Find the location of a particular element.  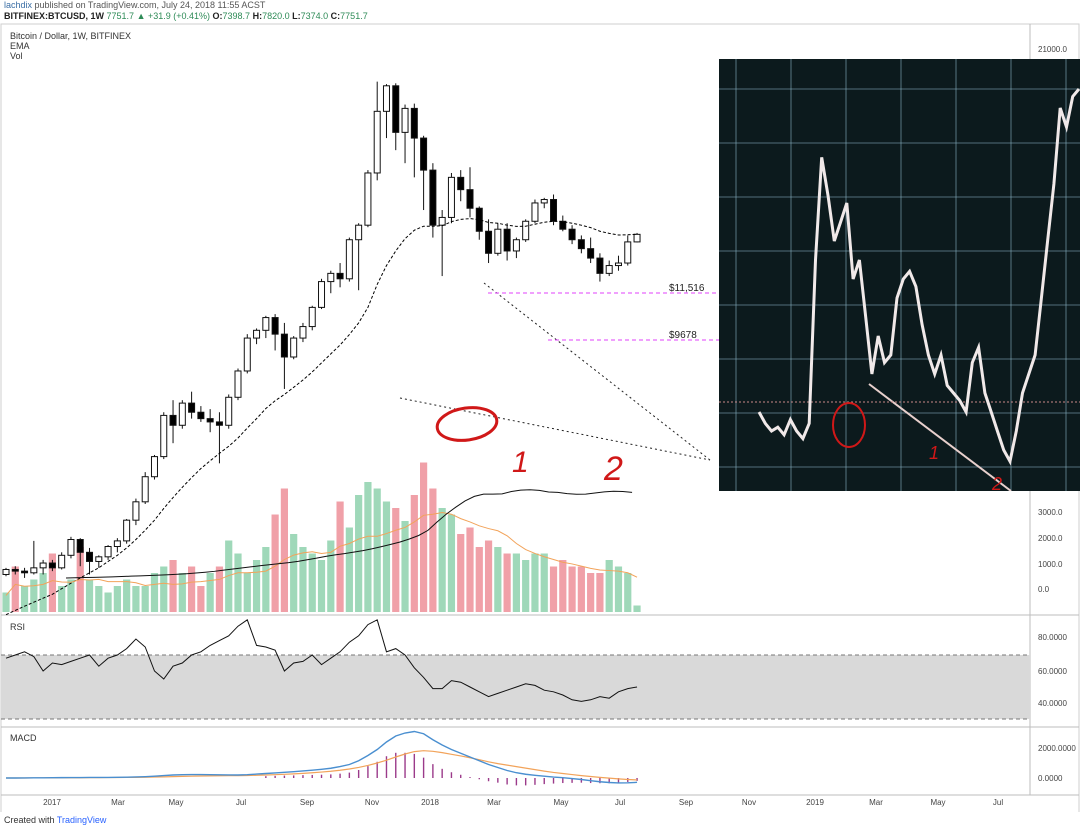

circle-annotation is located at coordinates (467, 424).